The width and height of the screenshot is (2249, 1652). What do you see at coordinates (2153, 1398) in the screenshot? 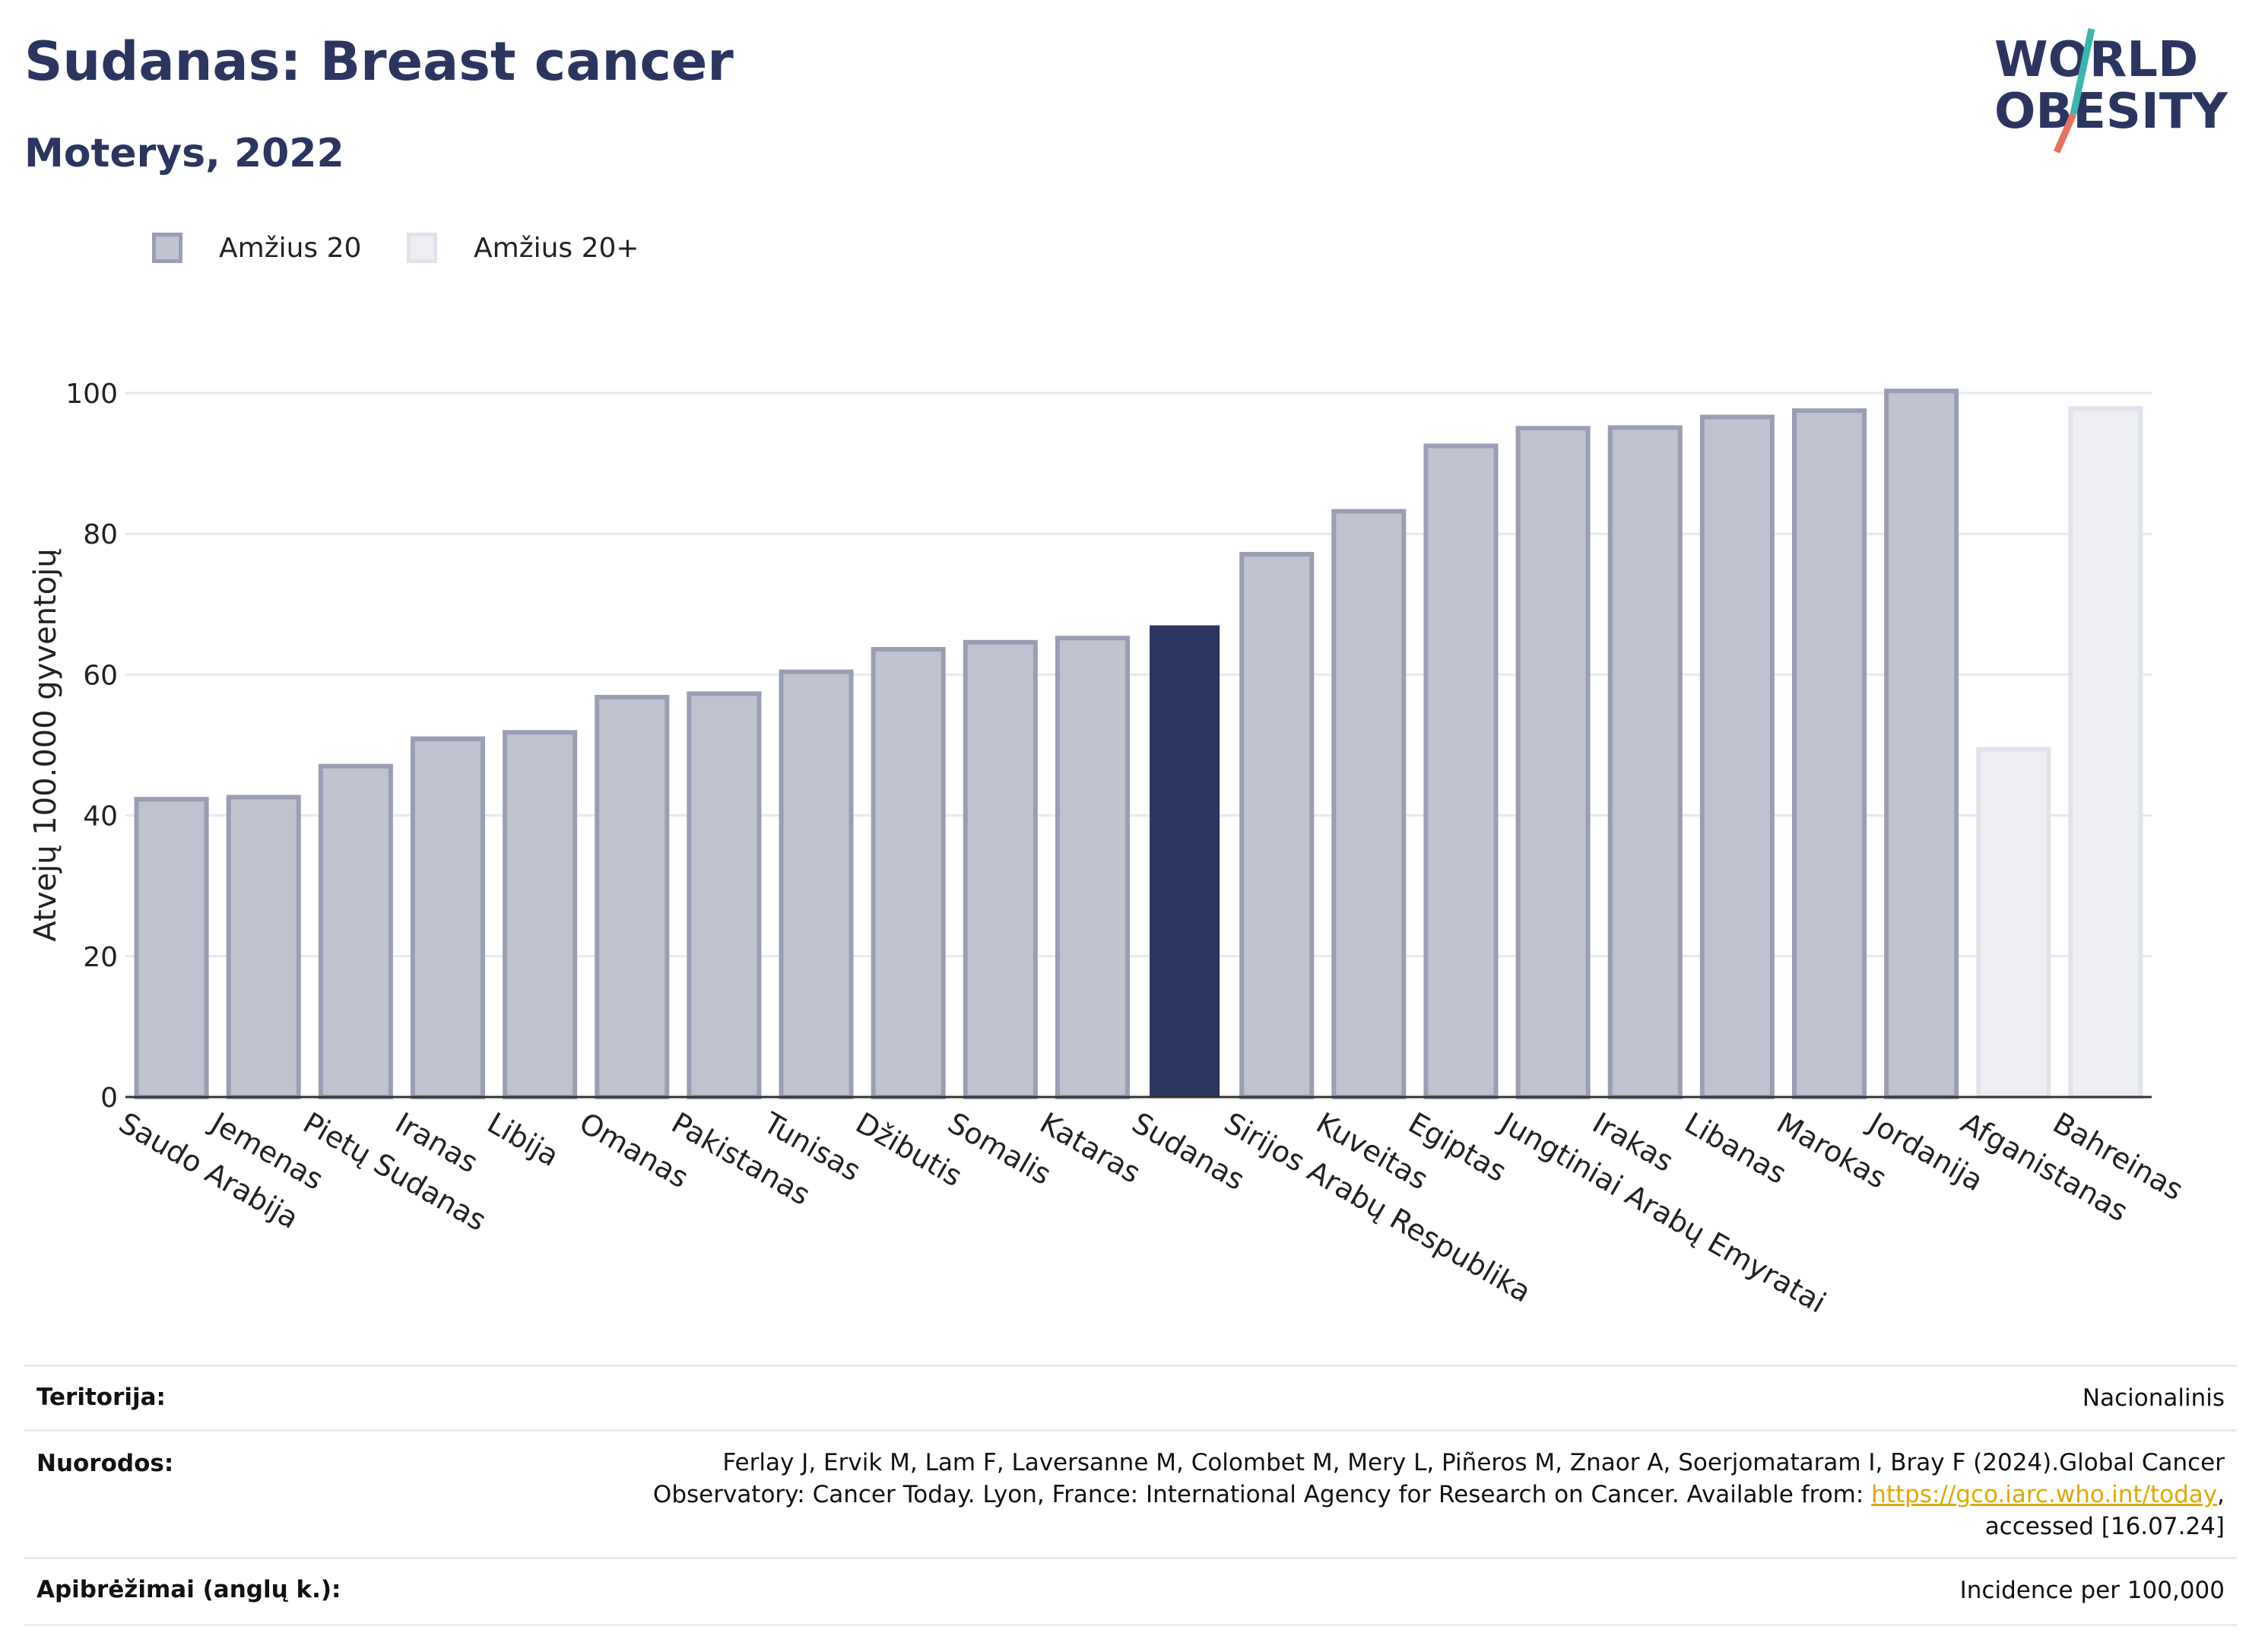
I see `footer-value-territory: Nacionalinis` at bounding box center [2153, 1398].